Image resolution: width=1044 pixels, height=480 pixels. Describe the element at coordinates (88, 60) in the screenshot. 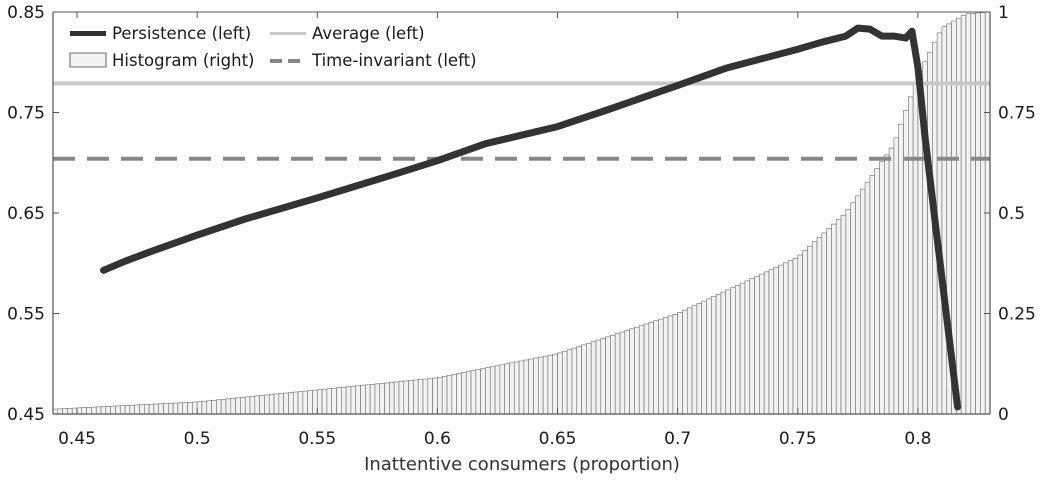

I see `legend-swatch-histogram` at that location.